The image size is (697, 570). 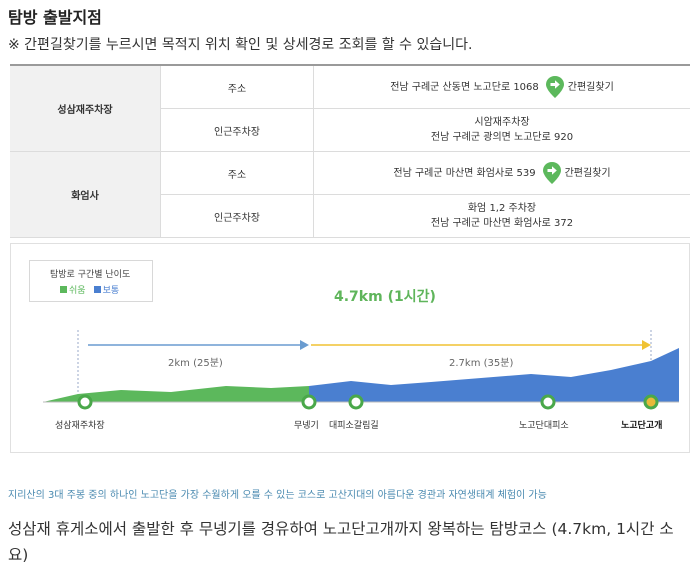 I want to click on table-row: 인근주차장 화엄 1,2 주차장 전남 구례군 마산면 화엄사로 372, so click(x=350, y=216).